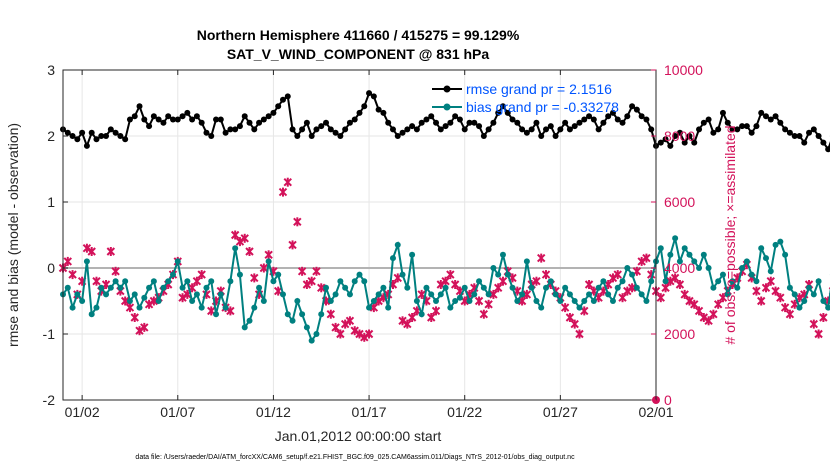 The height and width of the screenshot is (470, 830). I want to click on x-tick-label: 01/12, so click(273, 412).